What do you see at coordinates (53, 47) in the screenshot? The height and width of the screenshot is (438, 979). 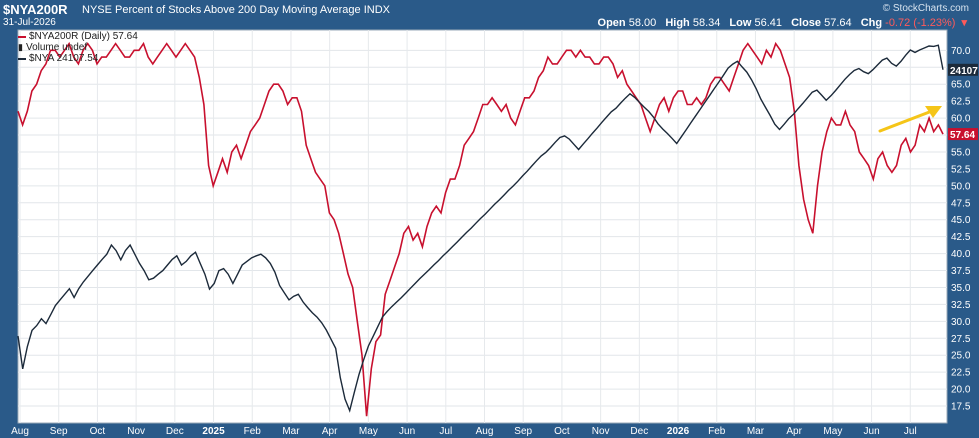 I see `legend-item-volume: ▮ Volume undef` at bounding box center [53, 47].